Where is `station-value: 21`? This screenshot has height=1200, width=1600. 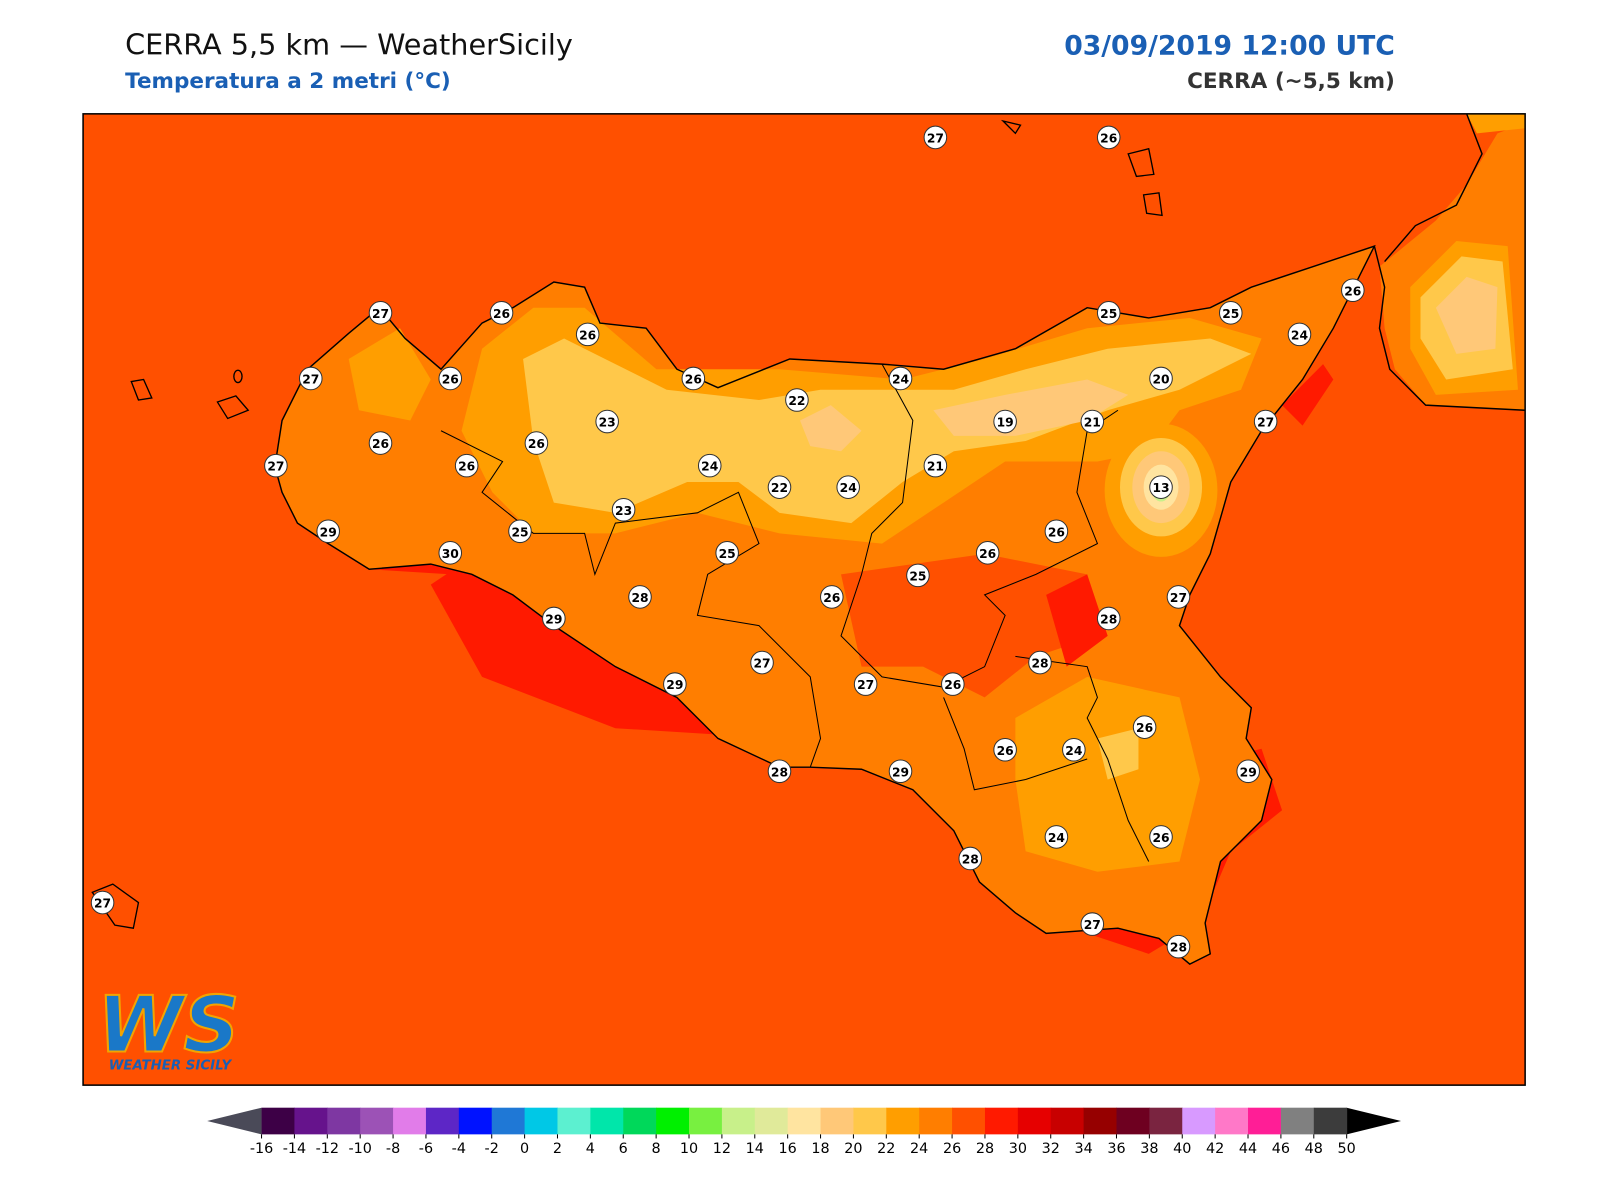 station-value: 21 is located at coordinates (935, 467).